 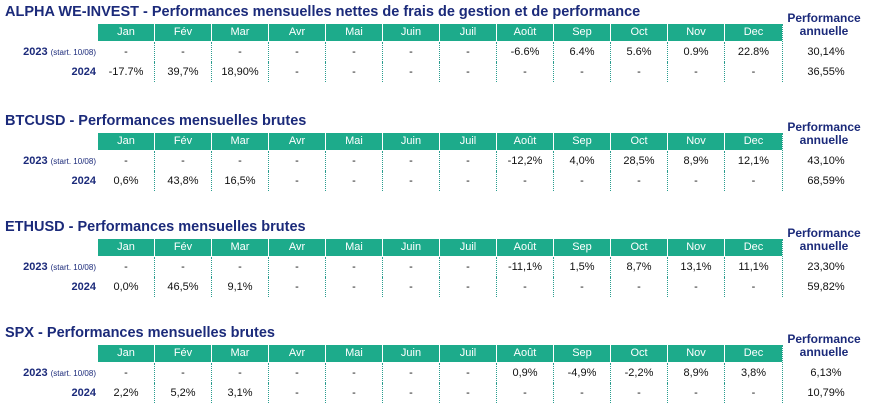 What do you see at coordinates (525, 161) in the screenshot?
I see `month-value-cell: -12,2%` at bounding box center [525, 161].